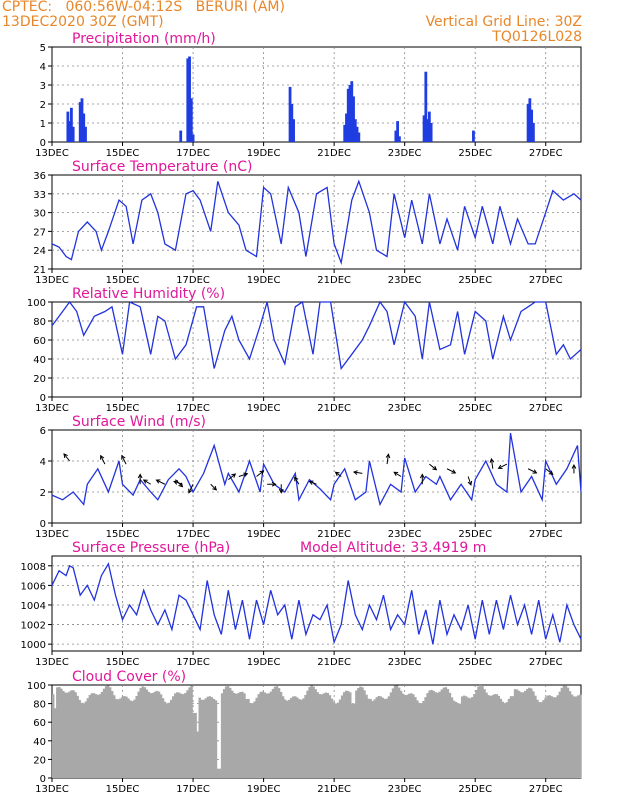  What do you see at coordinates (52, 534) in the screenshot?
I see `panel-4-xtick-label: 13DEC` at bounding box center [52, 534].